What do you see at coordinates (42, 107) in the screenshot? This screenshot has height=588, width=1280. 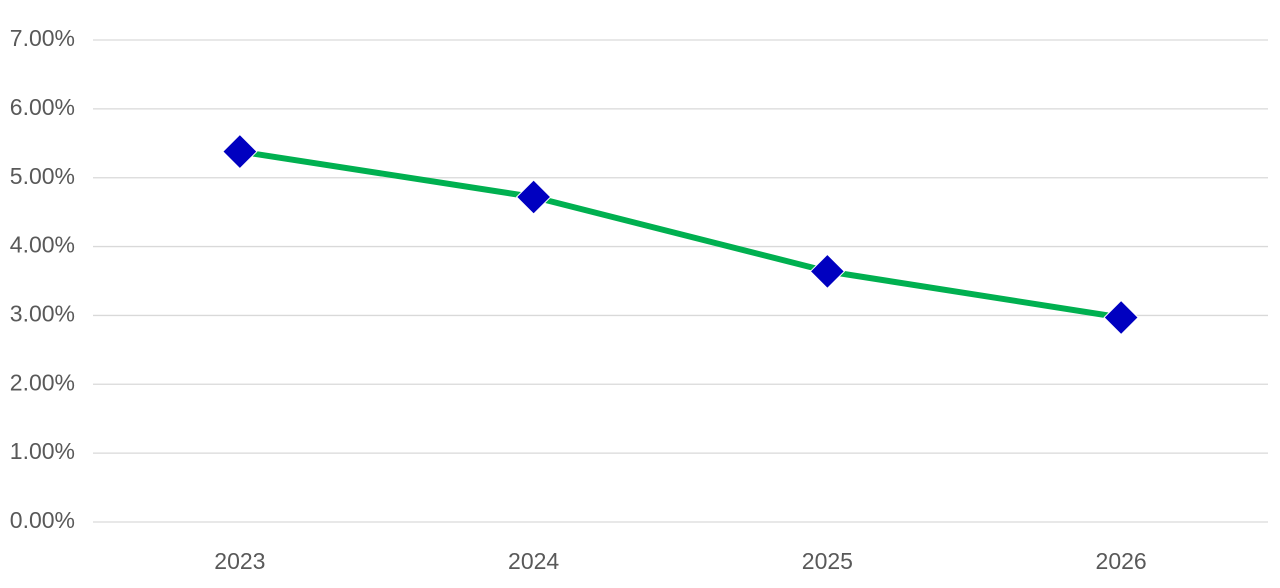 I see `y-tick-label: 6.00%` at bounding box center [42, 107].